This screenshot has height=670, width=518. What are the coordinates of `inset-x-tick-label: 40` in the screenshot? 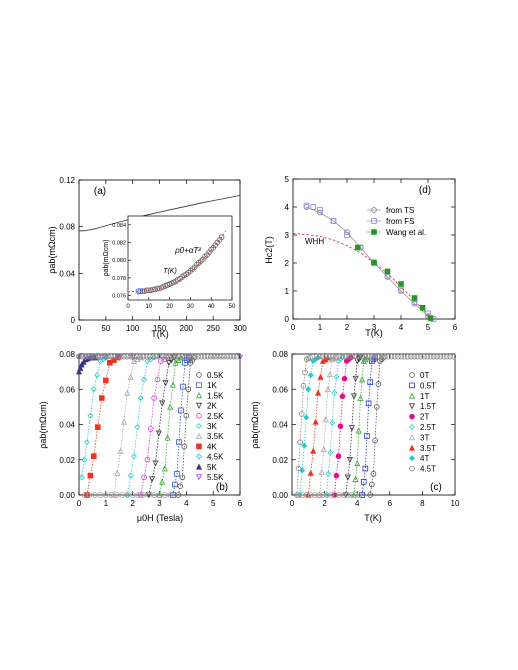 It's located at (211, 307).